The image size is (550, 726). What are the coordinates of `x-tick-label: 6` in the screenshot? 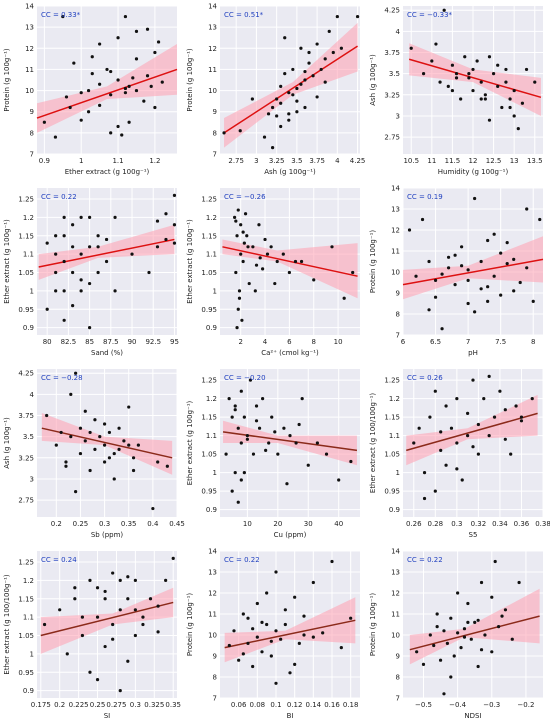 It's located at (403, 342).